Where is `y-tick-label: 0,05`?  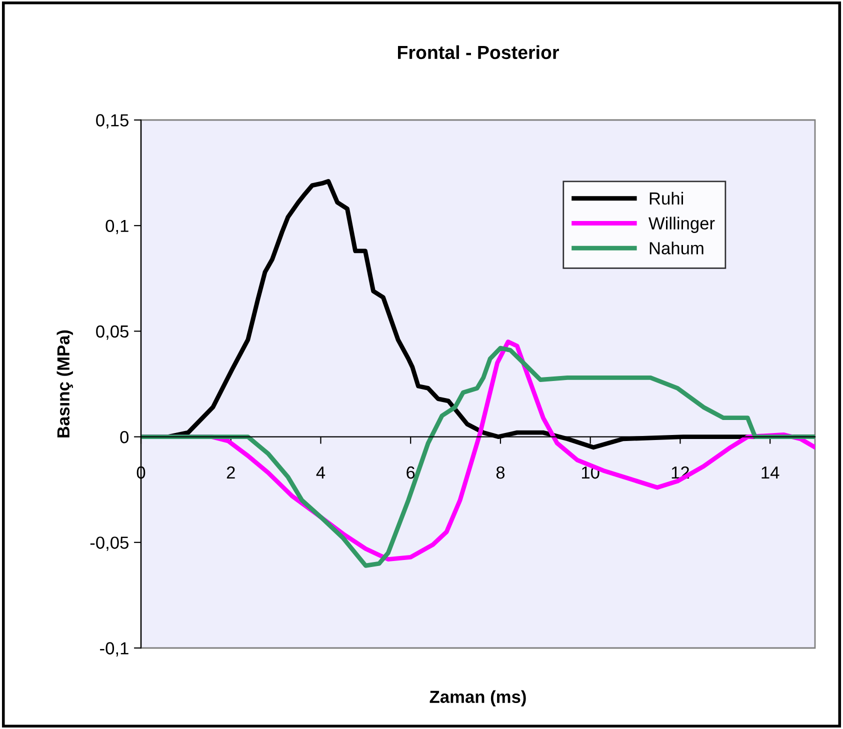
y-tick-label: 0,05 is located at coordinates (112, 332).